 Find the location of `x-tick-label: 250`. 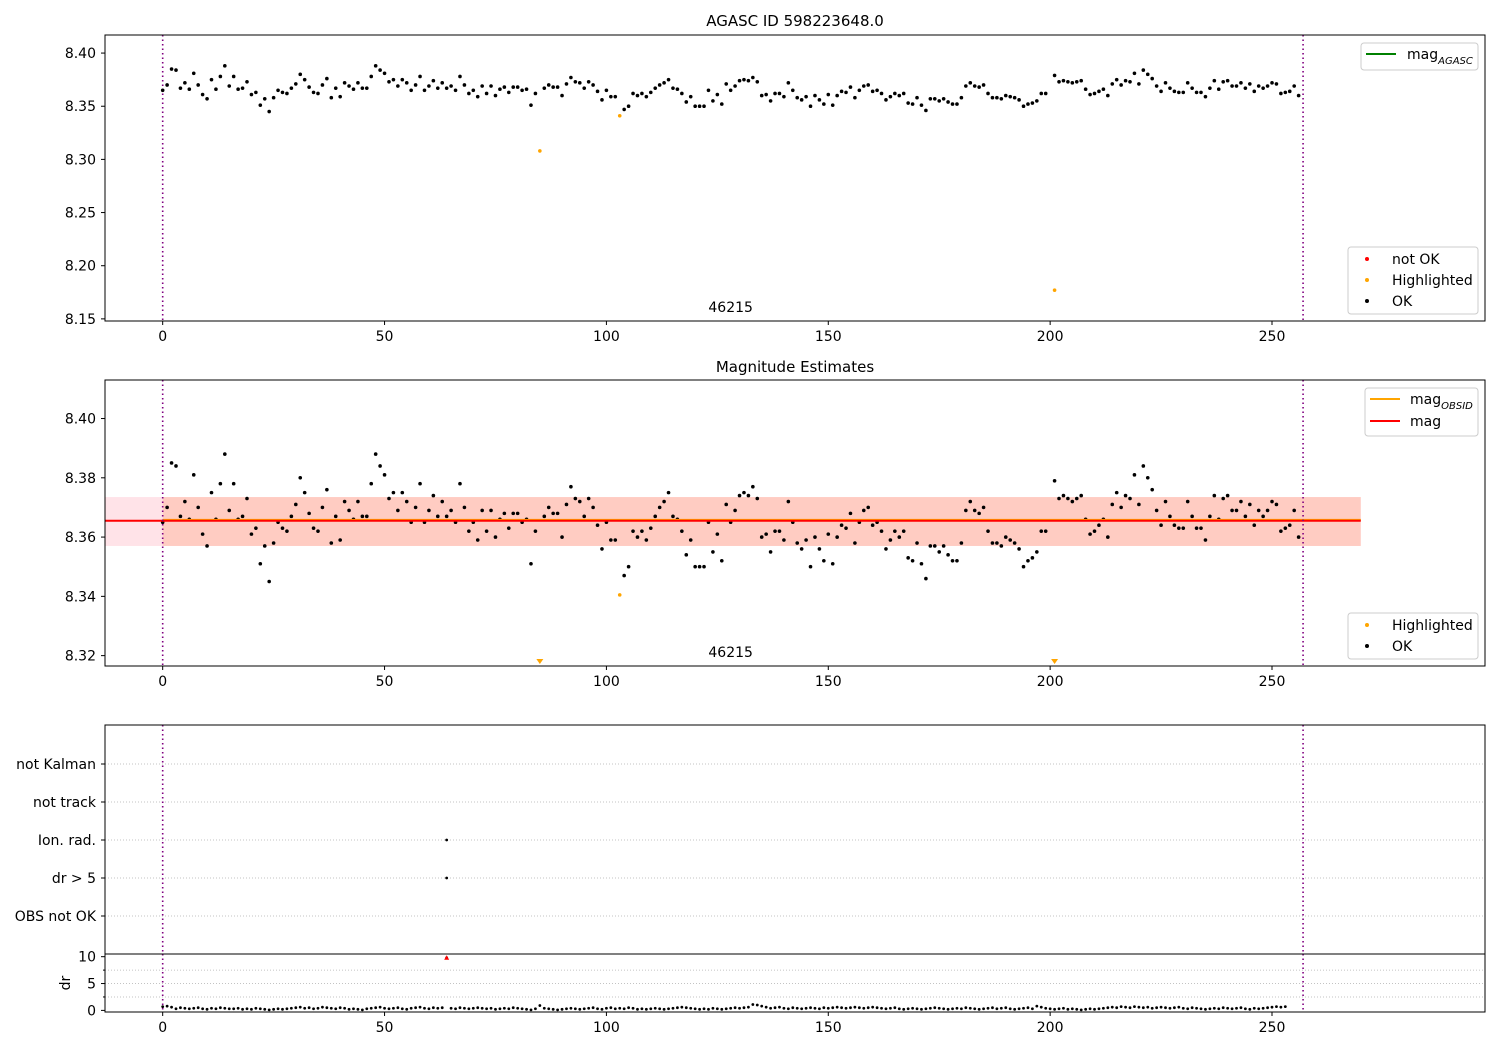

x-tick-label: 250 is located at coordinates (1272, 337).